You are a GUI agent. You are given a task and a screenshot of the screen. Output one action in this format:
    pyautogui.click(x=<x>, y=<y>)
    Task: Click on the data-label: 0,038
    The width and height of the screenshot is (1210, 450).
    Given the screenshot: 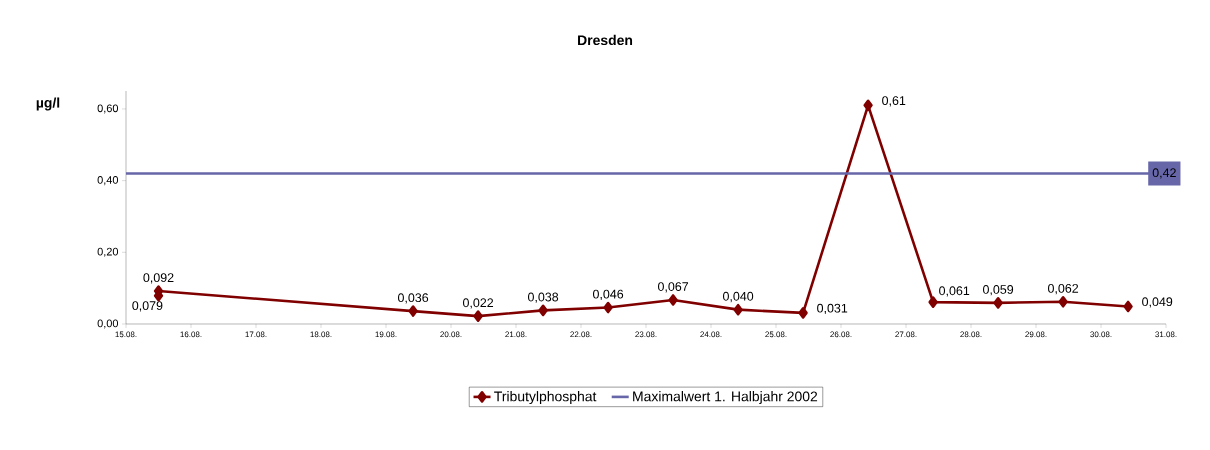 What is the action you would take?
    pyautogui.click(x=543, y=297)
    